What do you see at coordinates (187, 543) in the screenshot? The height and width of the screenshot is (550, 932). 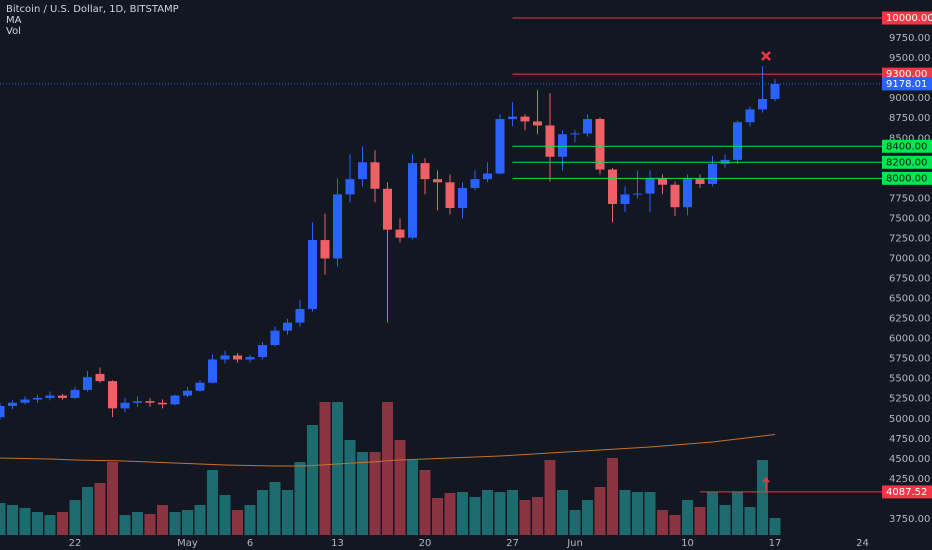 I see `x-tick-label: May` at bounding box center [187, 543].